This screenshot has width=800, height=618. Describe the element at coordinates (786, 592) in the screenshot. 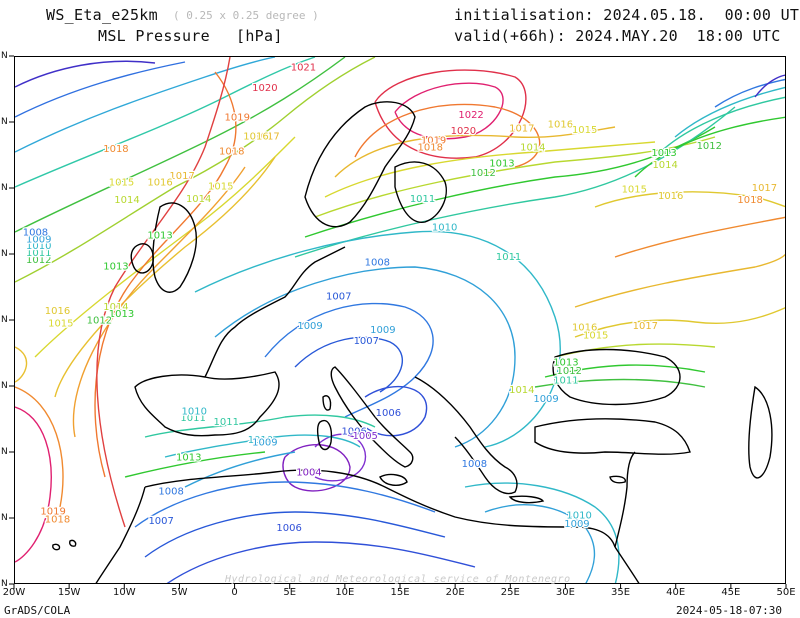

I see `lon-label: 50E` at that location.